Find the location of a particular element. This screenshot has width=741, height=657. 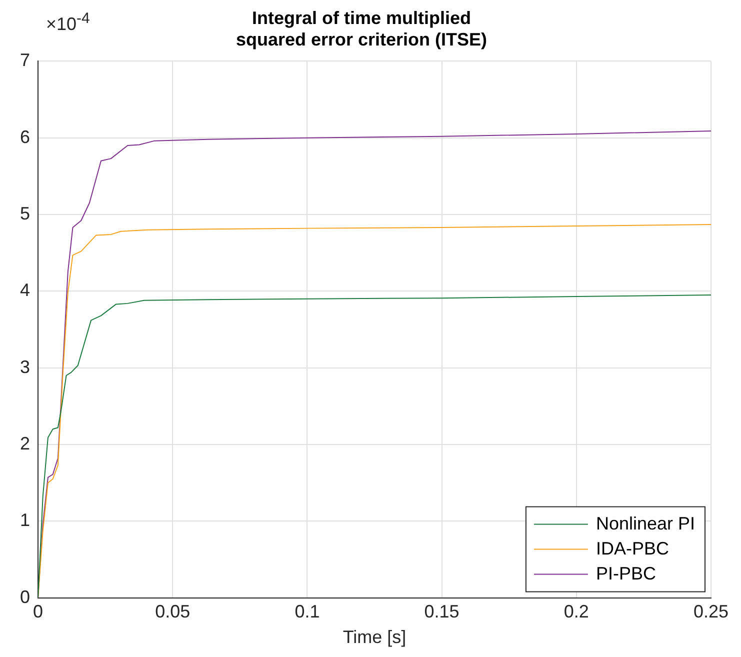

legend-label: Nonlinear PI is located at coordinates (646, 523).